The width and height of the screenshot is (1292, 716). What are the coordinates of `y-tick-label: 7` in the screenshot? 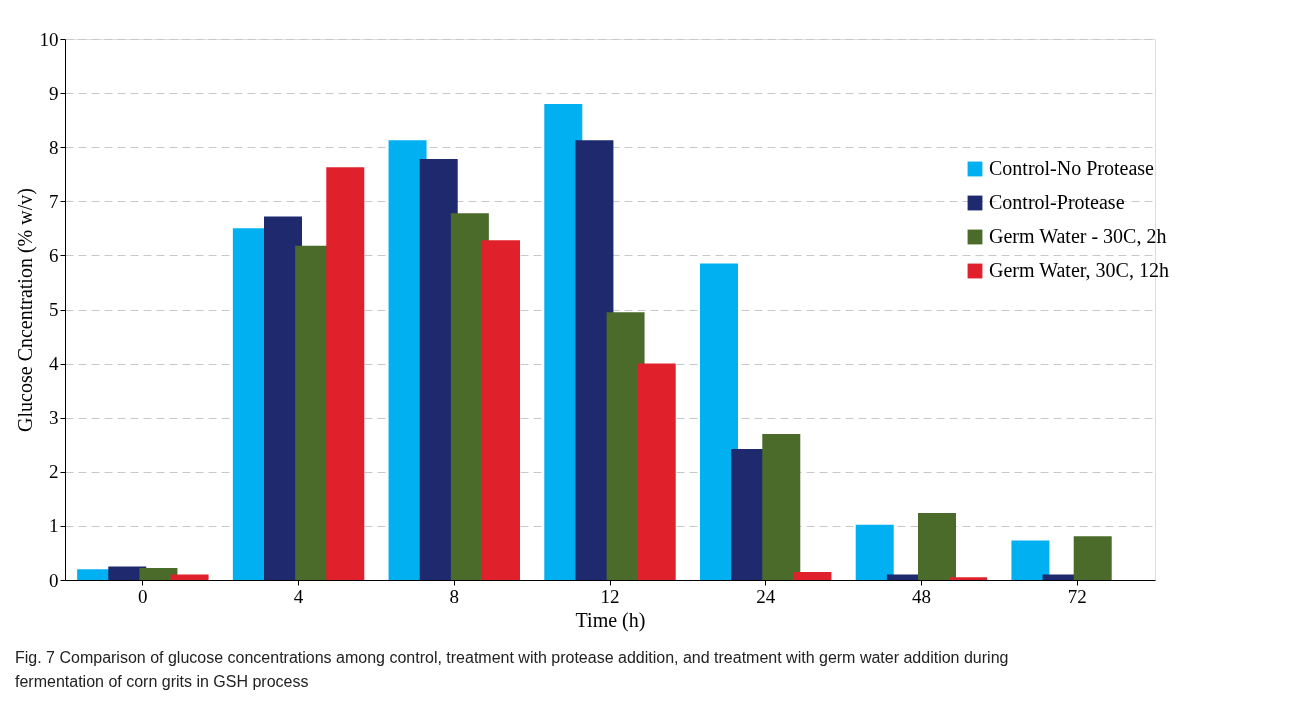 It's located at (54, 201).